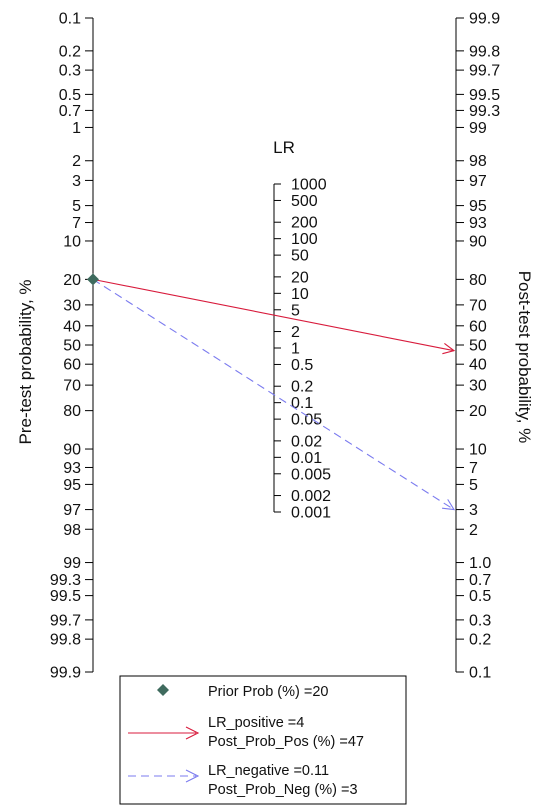  Describe the element at coordinates (478, 223) in the screenshot. I see `posttest-tick-label: 93` at that location.